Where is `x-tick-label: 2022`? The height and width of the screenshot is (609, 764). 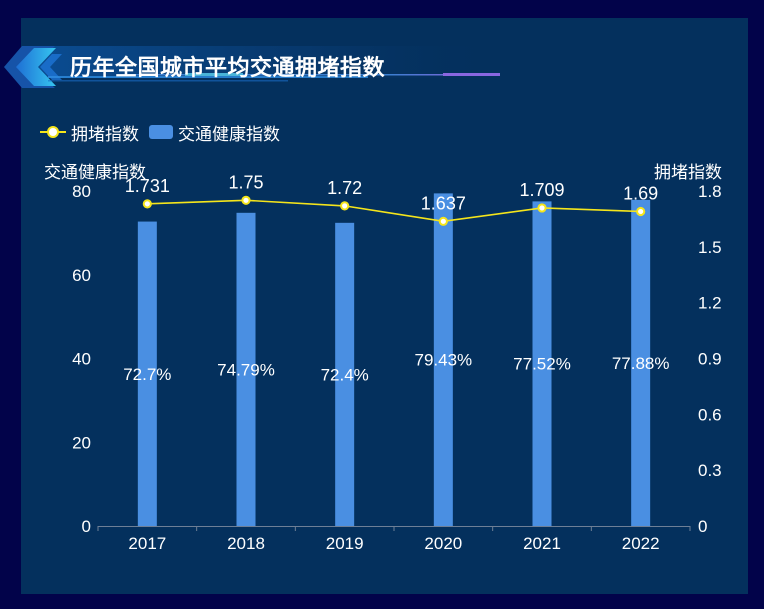
x-tick-label: 2022 is located at coordinates (641, 543).